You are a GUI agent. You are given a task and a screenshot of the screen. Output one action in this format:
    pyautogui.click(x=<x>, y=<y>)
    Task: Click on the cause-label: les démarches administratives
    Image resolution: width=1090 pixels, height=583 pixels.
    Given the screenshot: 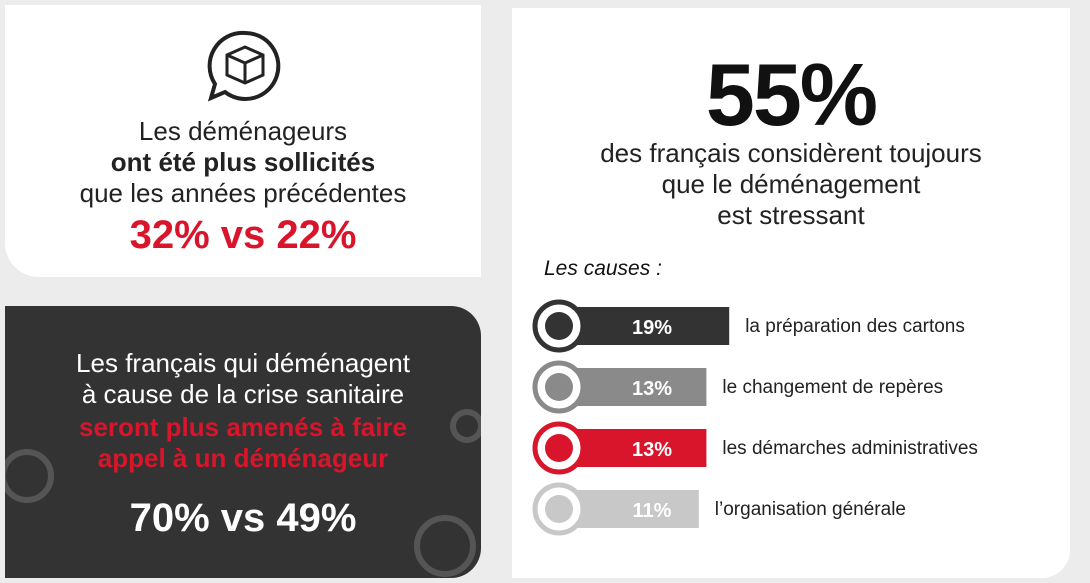 What is the action you would take?
    pyautogui.click(x=850, y=448)
    